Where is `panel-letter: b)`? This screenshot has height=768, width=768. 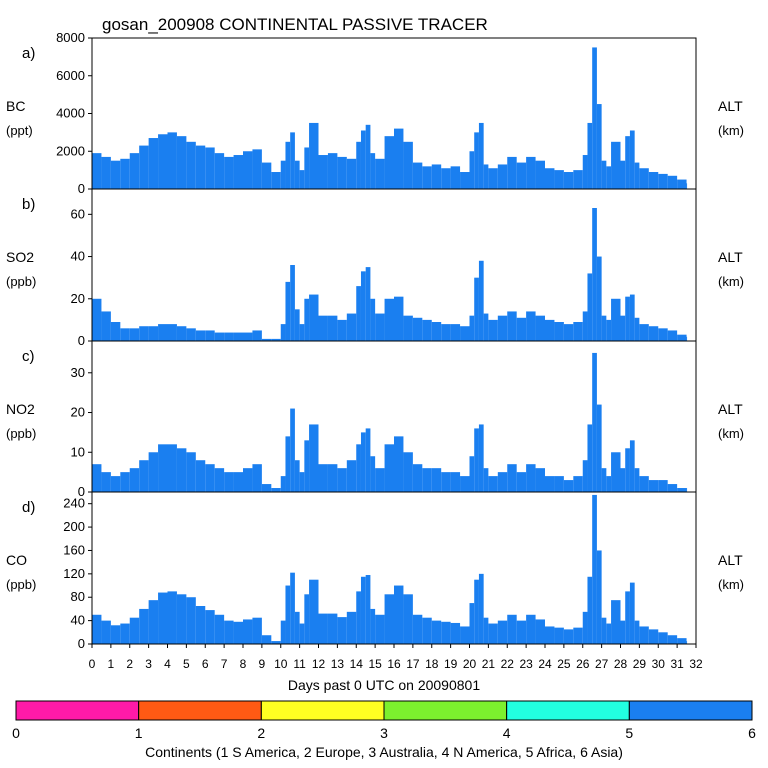
panel-letter: b) is located at coordinates (28, 204).